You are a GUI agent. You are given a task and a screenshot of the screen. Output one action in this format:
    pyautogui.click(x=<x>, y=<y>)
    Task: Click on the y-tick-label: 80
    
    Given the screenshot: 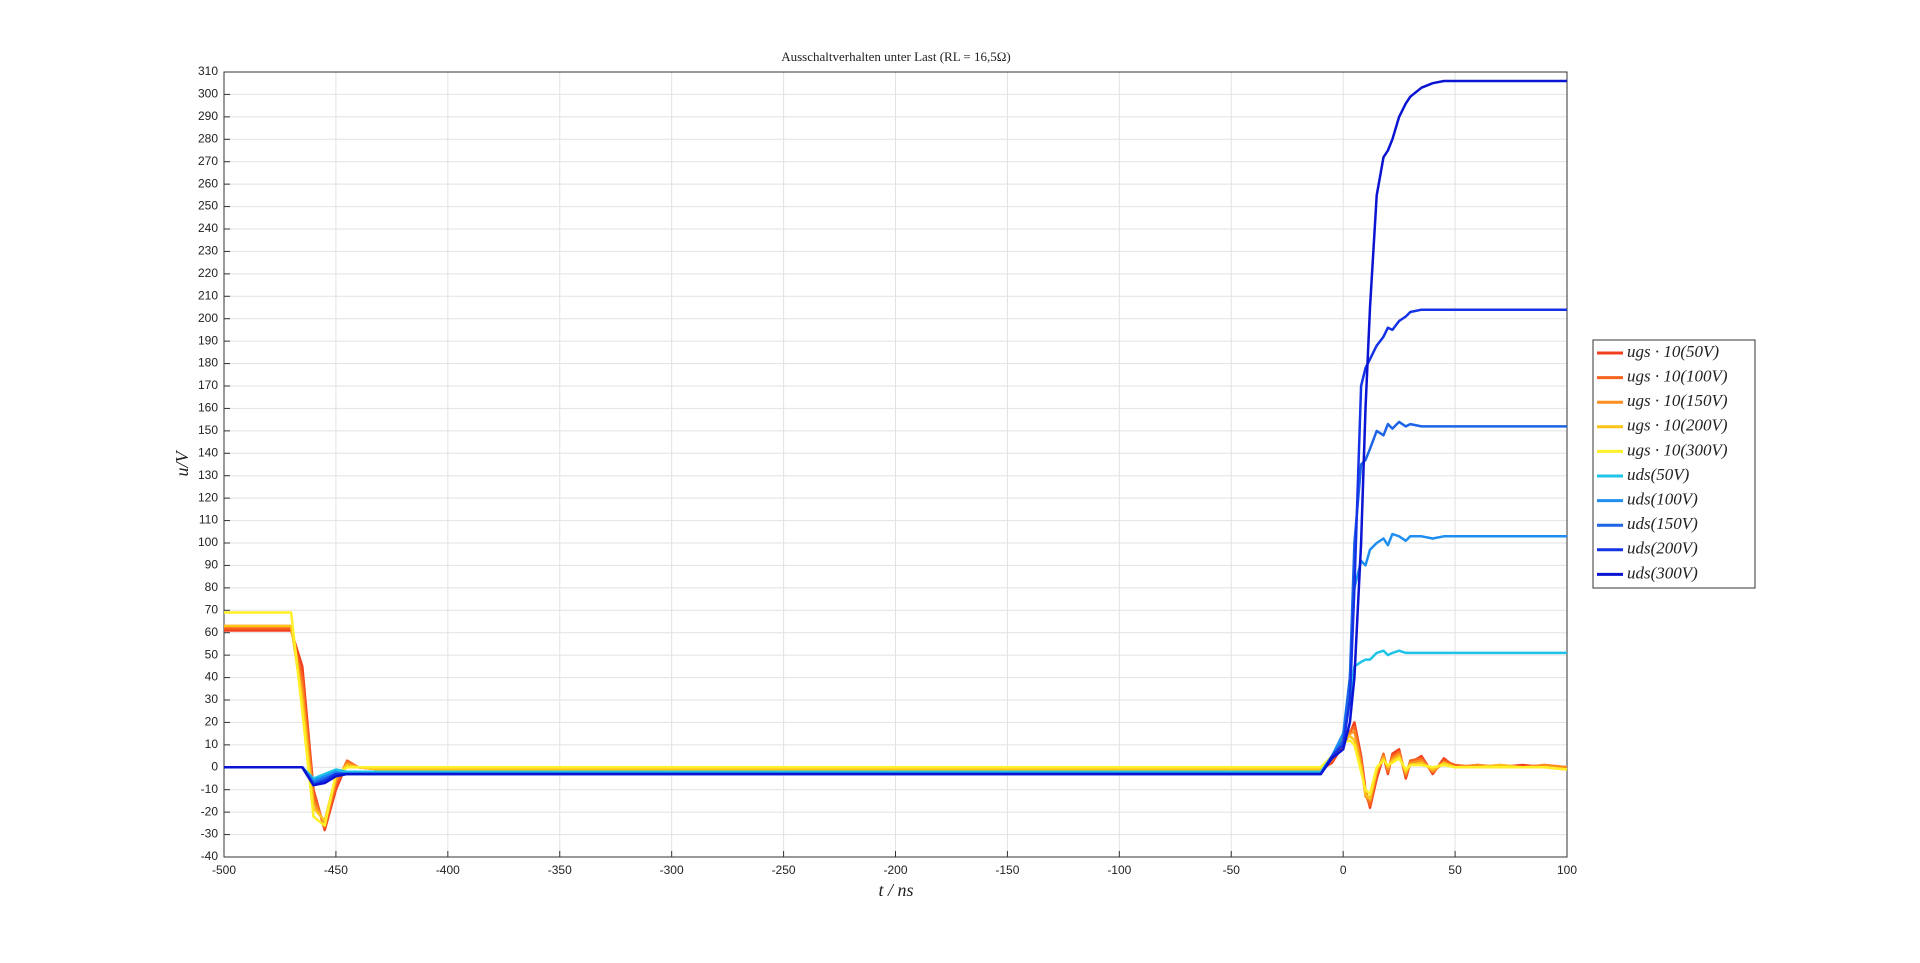 What is the action you would take?
    pyautogui.click(x=212, y=587)
    